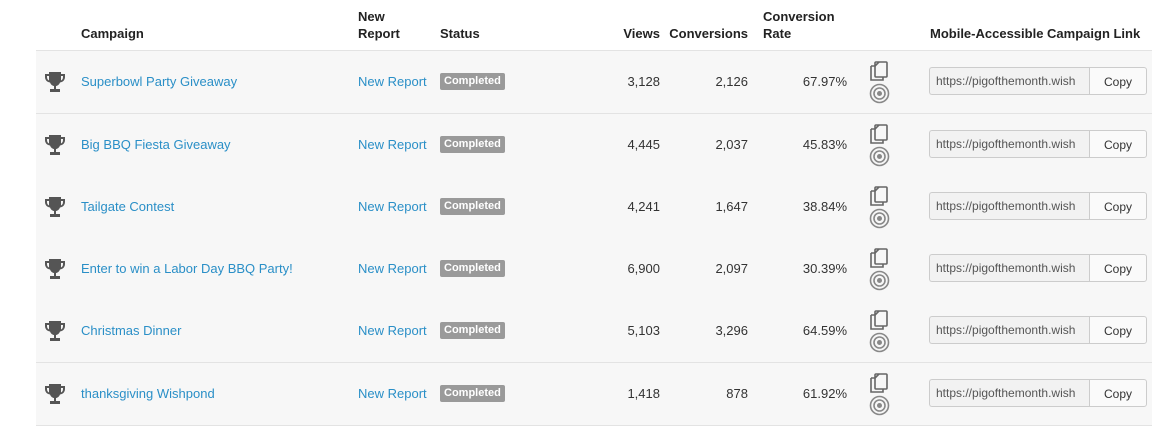  I want to click on header-conversion-rate: Conversion Rate, so click(799, 25).